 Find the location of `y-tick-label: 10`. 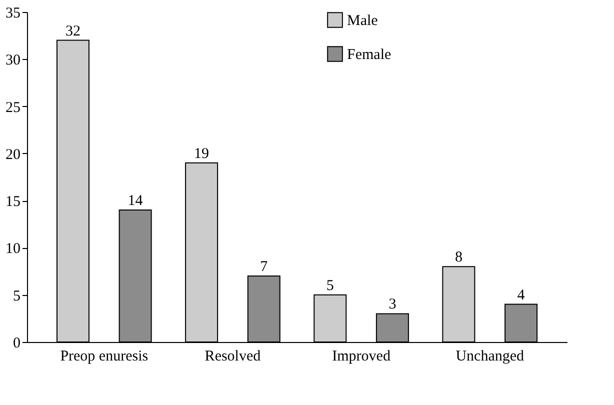

y-tick-label: 10 is located at coordinates (13, 249).